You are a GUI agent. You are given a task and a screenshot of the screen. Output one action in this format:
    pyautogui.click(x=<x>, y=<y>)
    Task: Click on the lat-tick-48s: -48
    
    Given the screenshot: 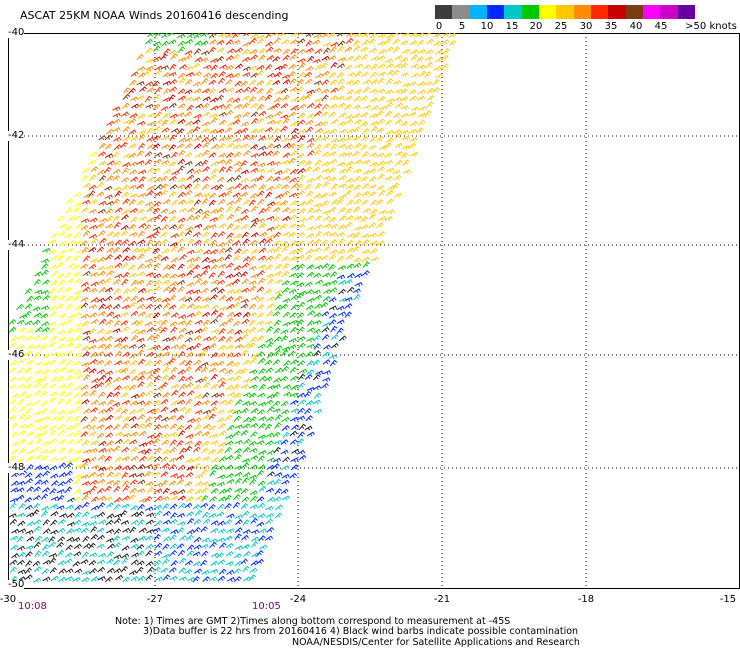 What is the action you would take?
    pyautogui.click(x=16, y=467)
    